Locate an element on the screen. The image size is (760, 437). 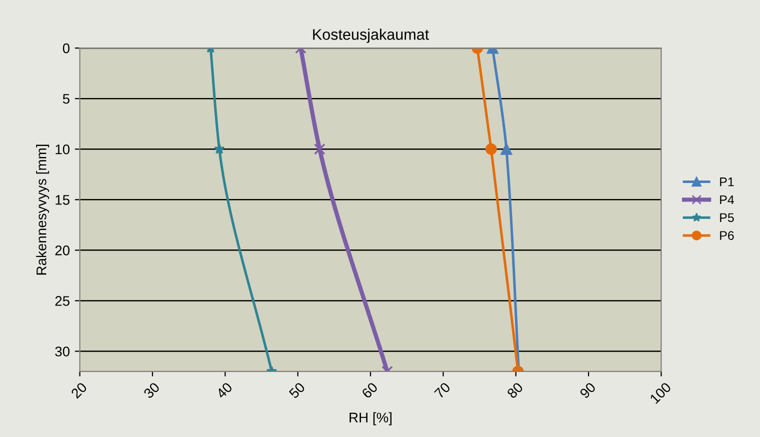
x-tick-label: 40 is located at coordinates (224, 391).